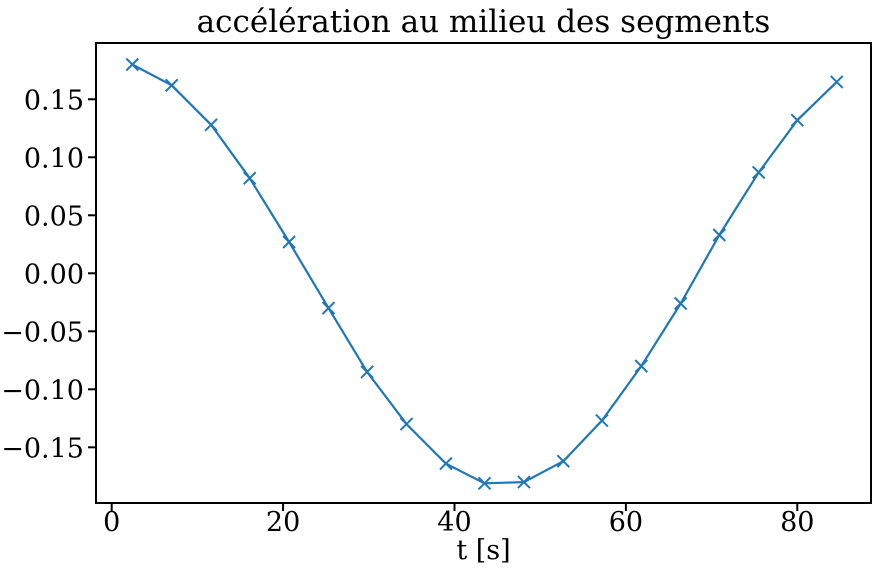 This screenshot has height=576, width=881. I want to click on y-tick-label: 0.15, so click(54, 100).